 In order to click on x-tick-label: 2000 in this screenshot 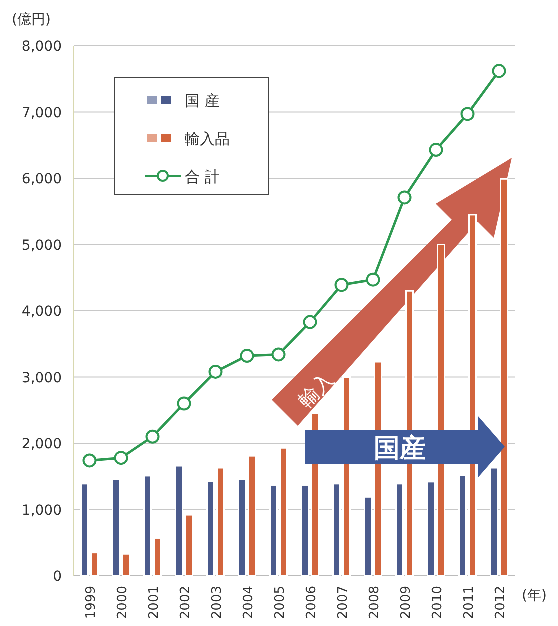, I will do `click(122, 603)`.